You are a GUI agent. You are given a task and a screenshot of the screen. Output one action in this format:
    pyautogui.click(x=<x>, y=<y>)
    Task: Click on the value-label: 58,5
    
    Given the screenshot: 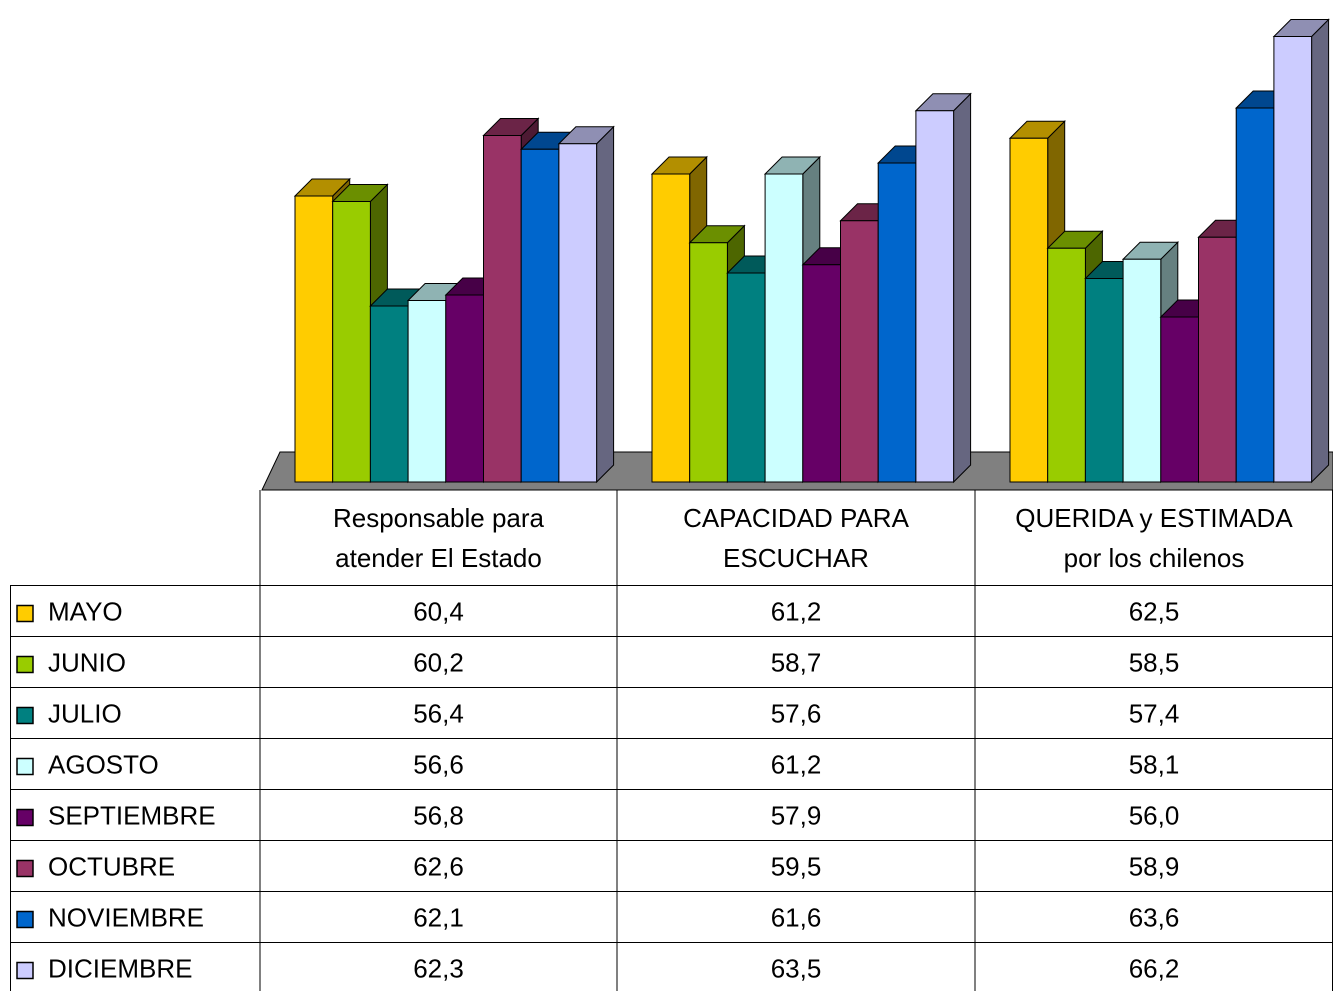 What is the action you would take?
    pyautogui.click(x=1154, y=662)
    